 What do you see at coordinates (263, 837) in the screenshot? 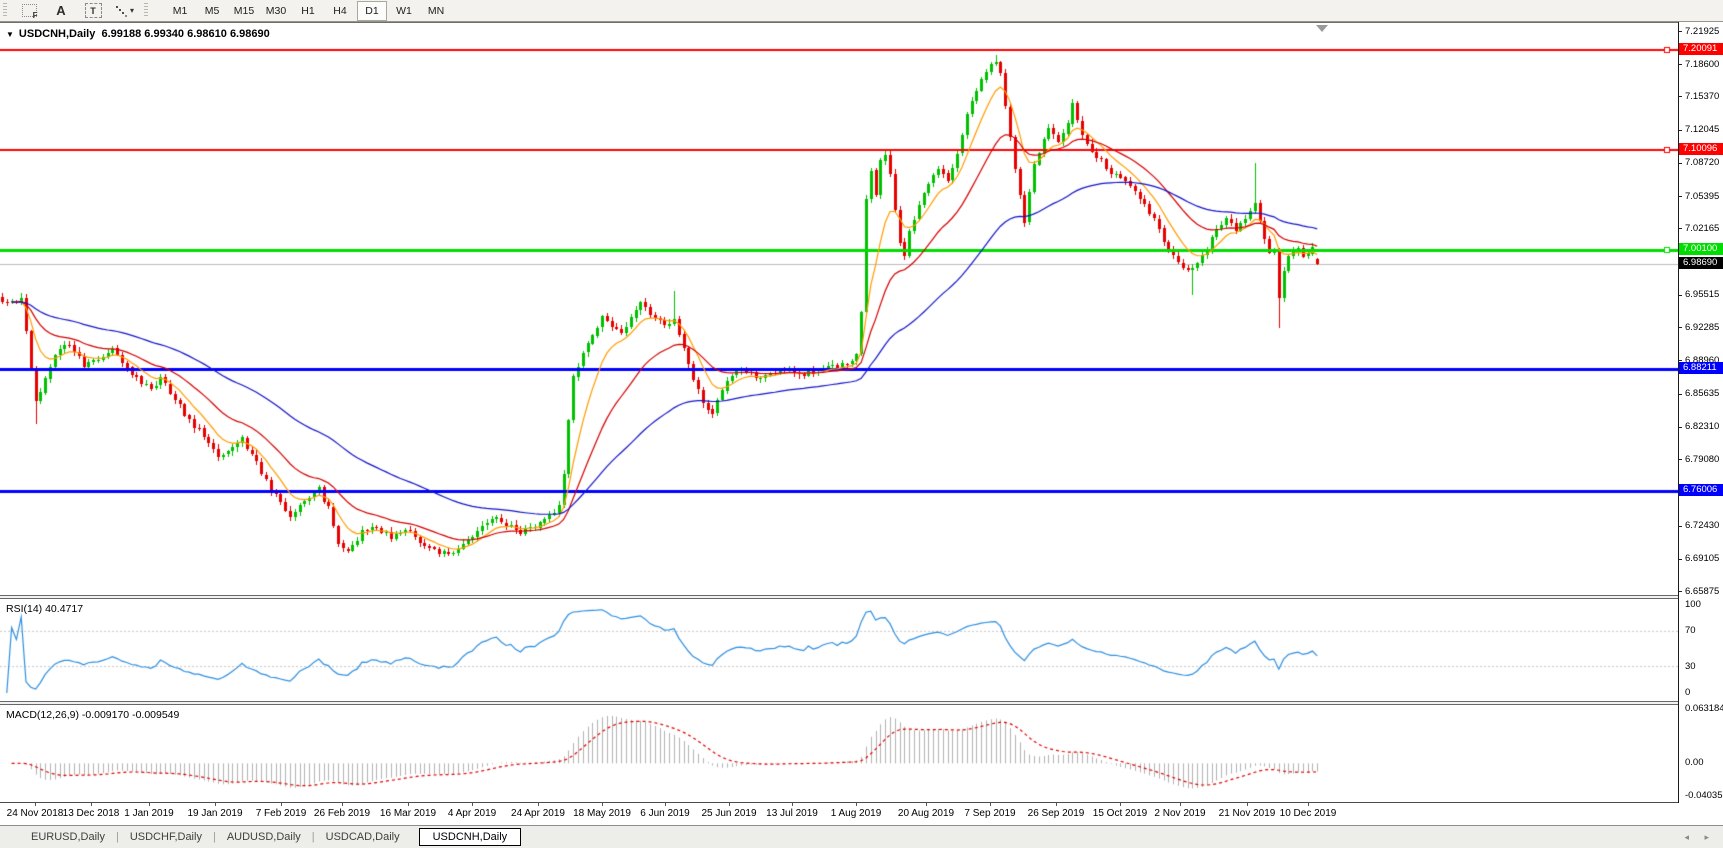
I see `tab-audusd-daily: AUDUSD,Daily` at bounding box center [263, 837].